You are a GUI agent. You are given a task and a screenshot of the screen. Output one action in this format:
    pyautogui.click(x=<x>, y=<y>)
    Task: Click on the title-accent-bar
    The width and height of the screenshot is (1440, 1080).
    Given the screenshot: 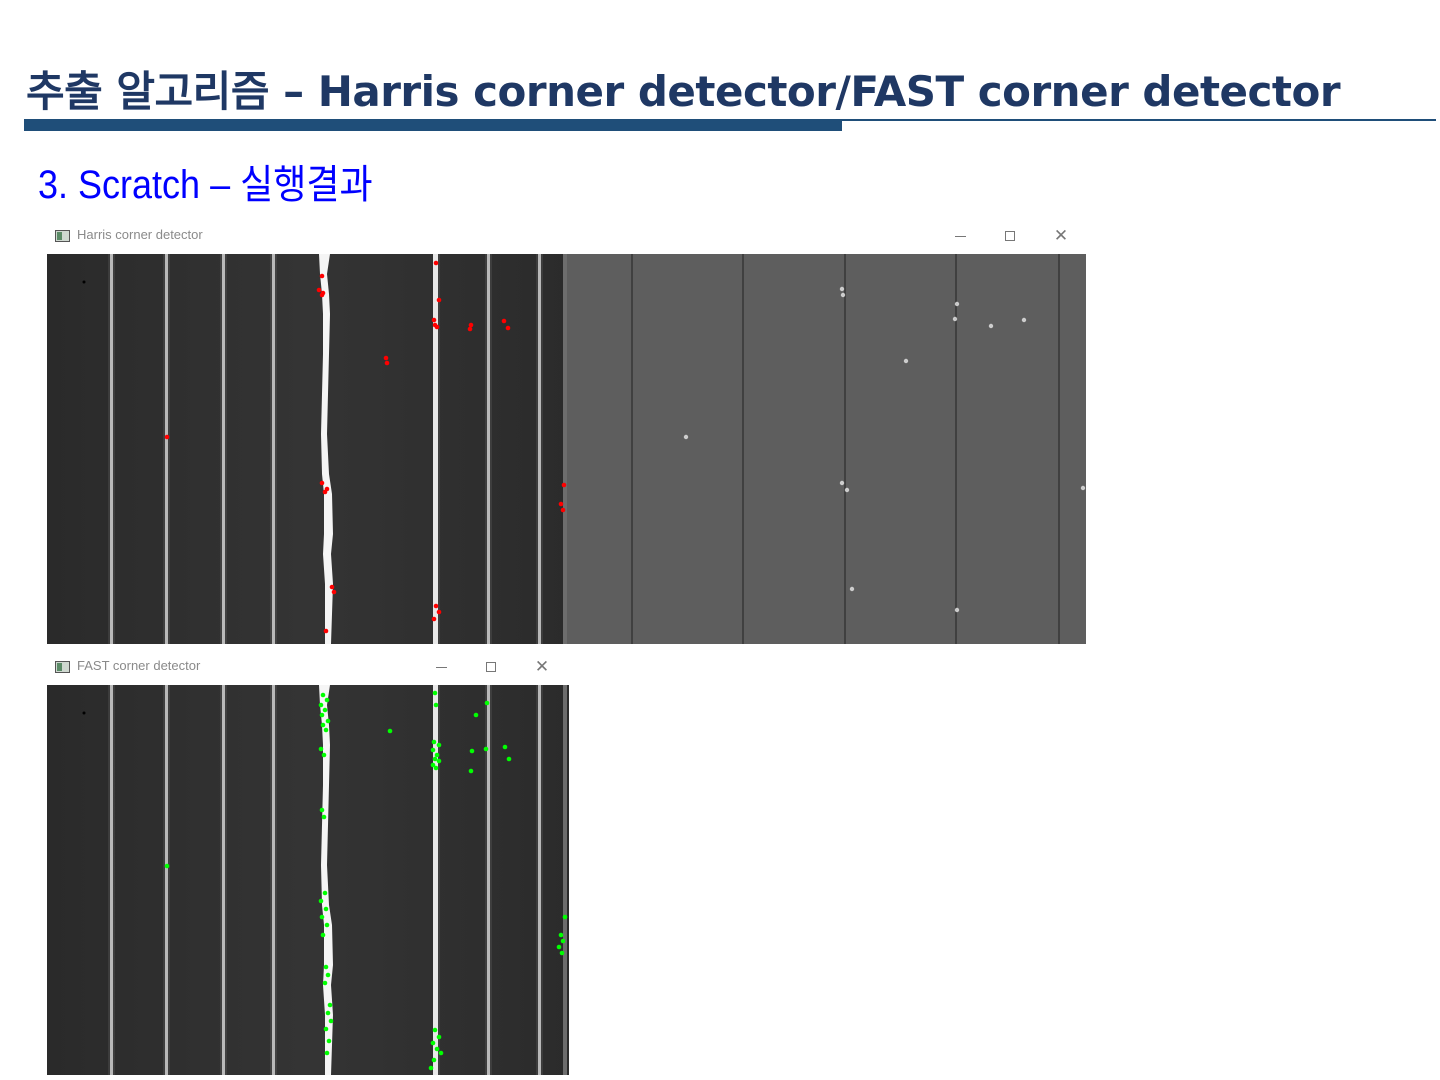 What is the action you would take?
    pyautogui.click(x=433, y=126)
    